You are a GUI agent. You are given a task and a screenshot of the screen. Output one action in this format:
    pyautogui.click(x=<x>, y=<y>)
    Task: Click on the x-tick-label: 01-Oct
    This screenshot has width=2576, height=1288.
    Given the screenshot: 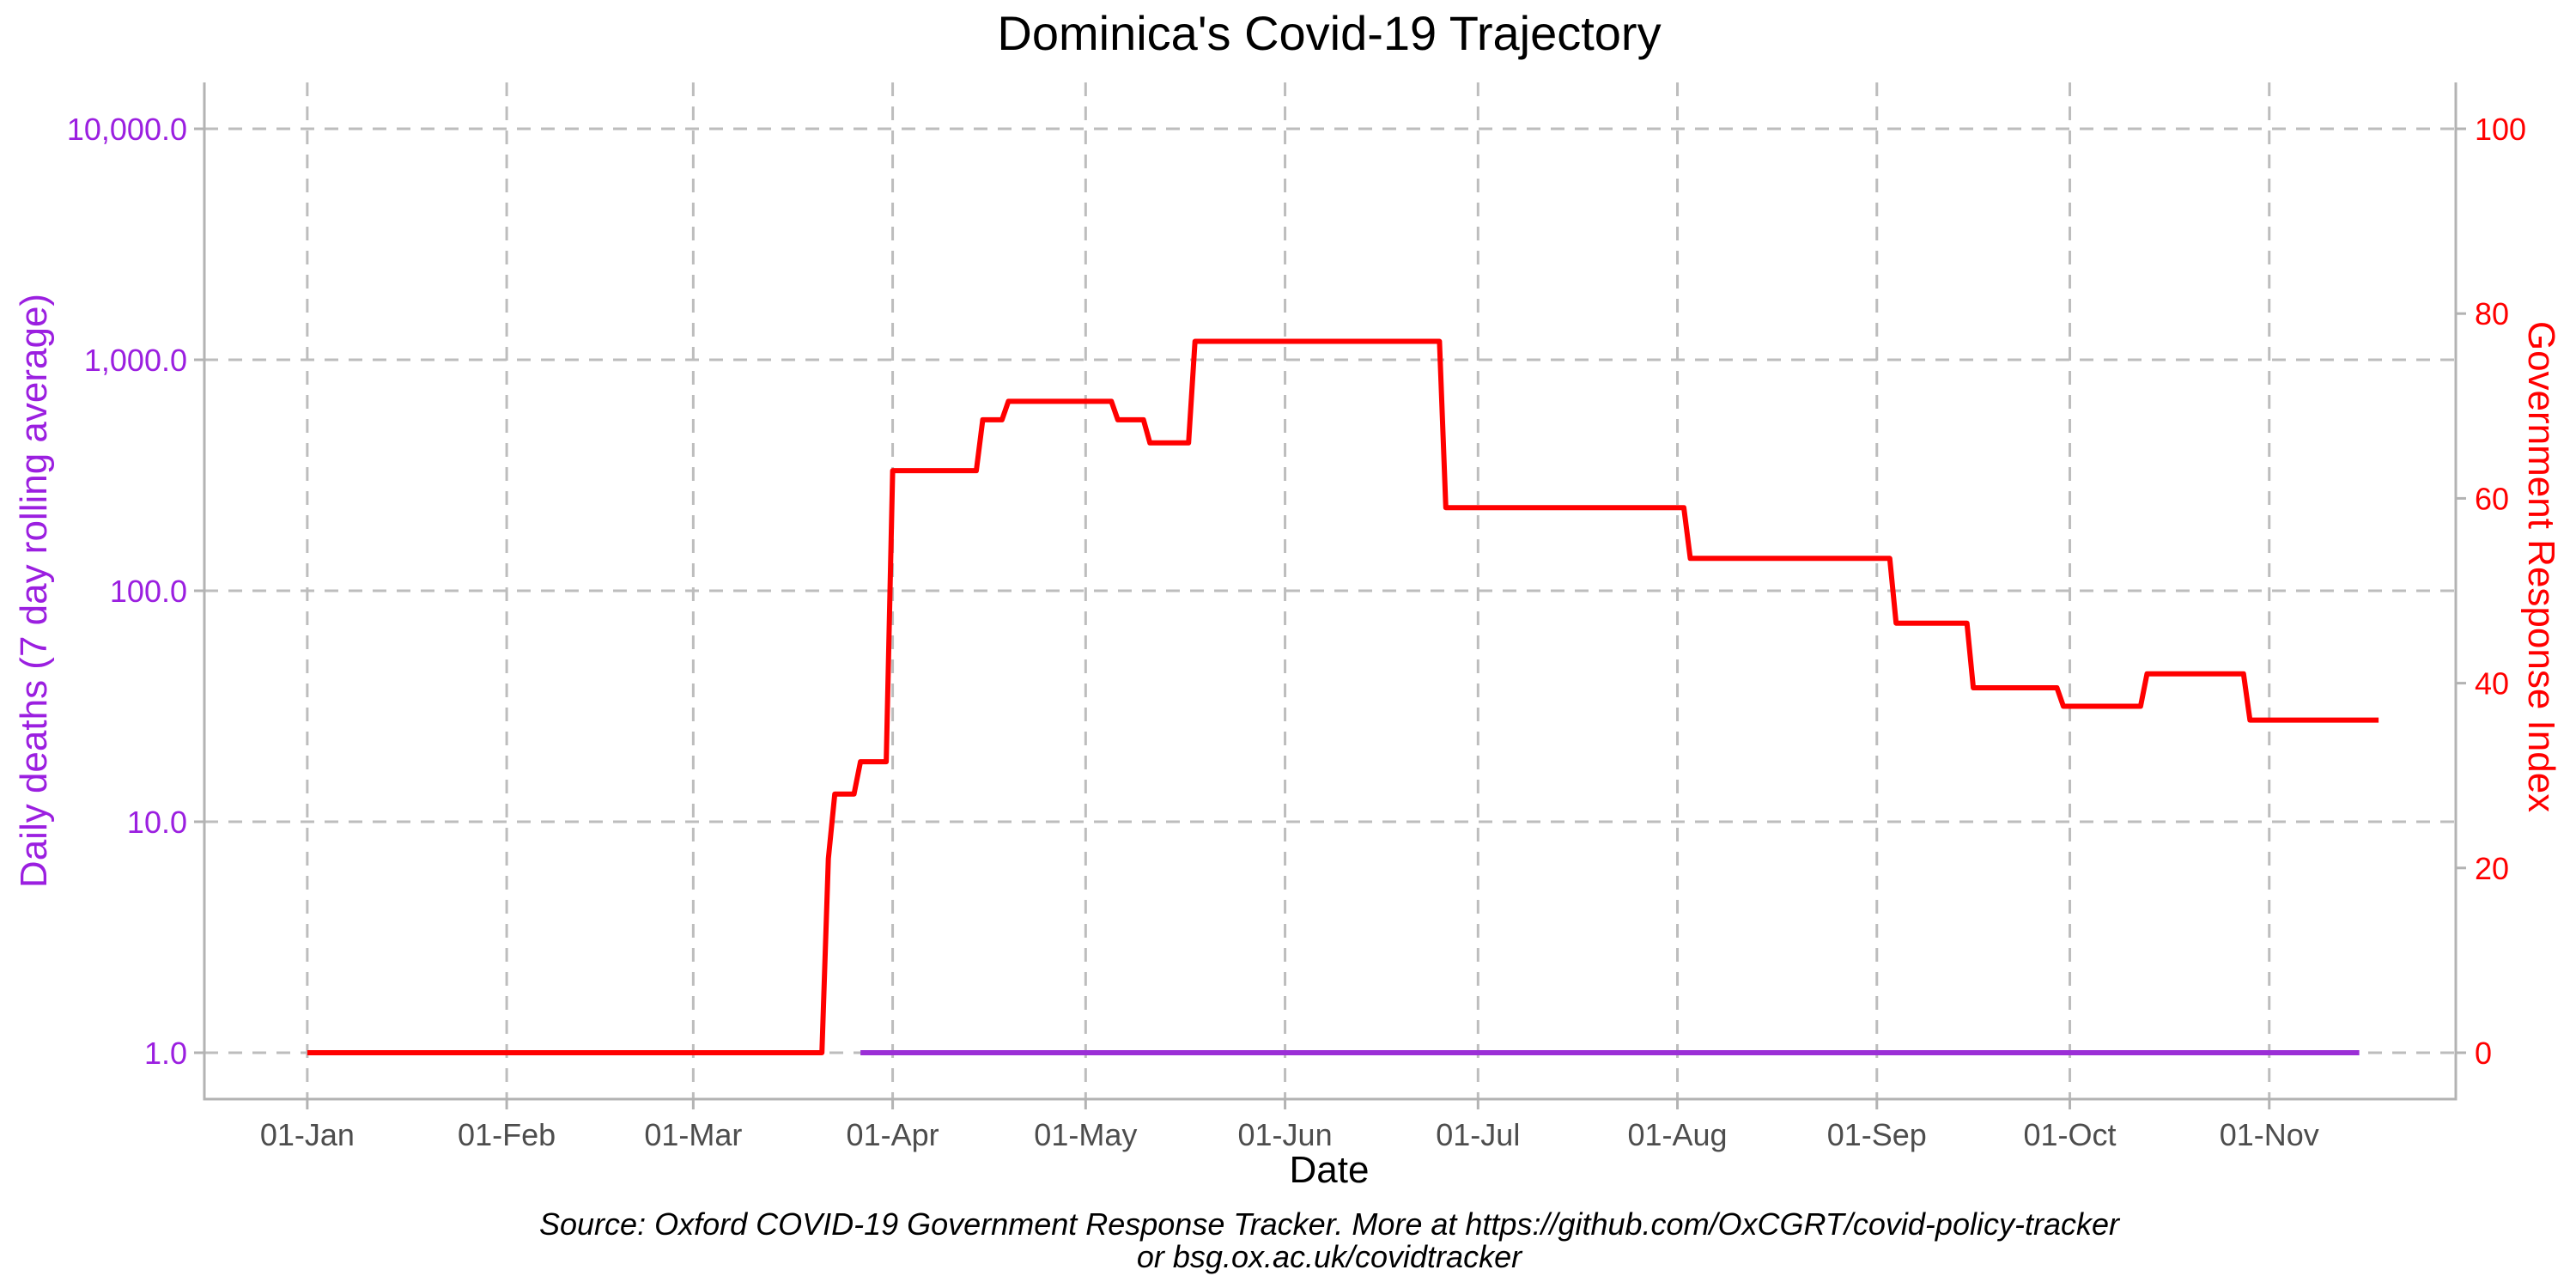 What is the action you would take?
    pyautogui.click(x=2069, y=1134)
    